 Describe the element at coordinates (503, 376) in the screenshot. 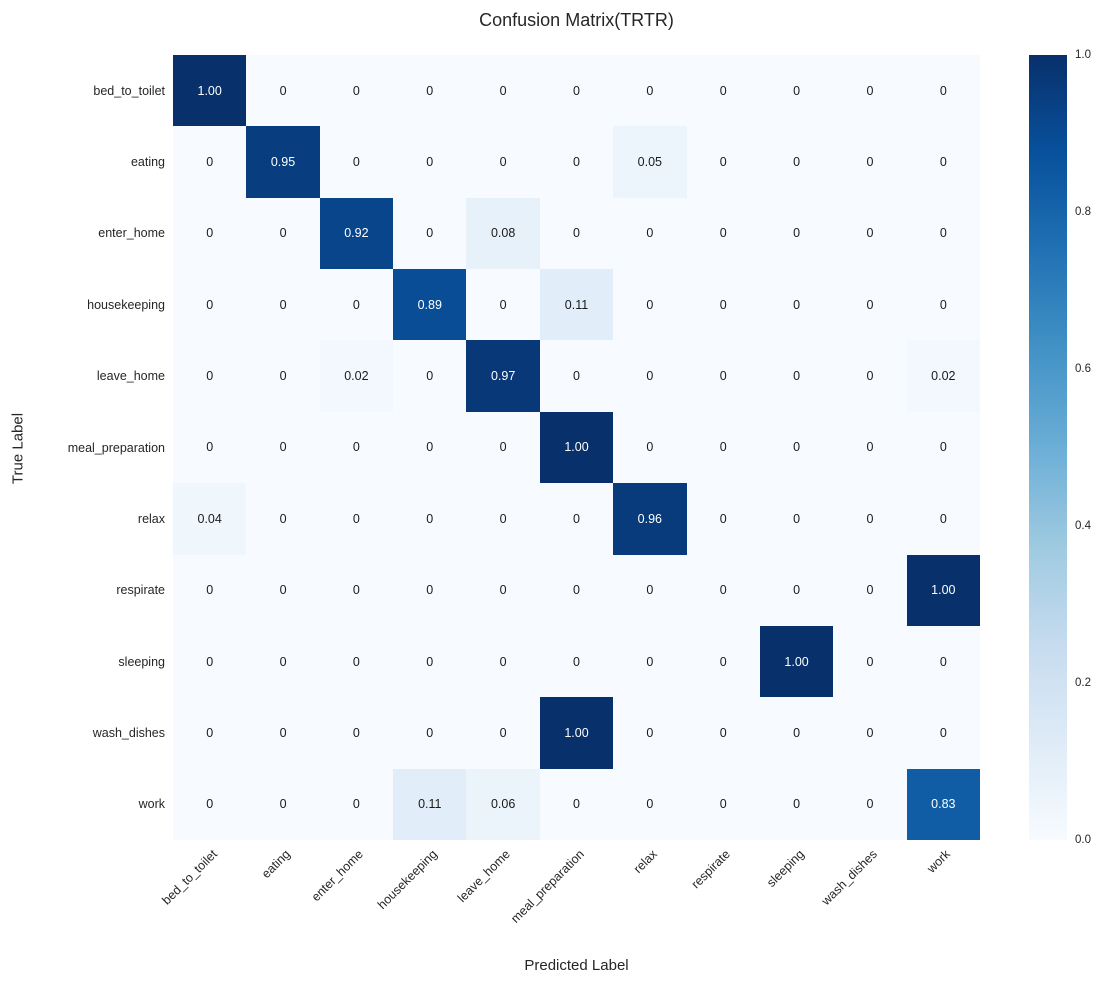

I see `heatmap-cell: 0.97` at that location.